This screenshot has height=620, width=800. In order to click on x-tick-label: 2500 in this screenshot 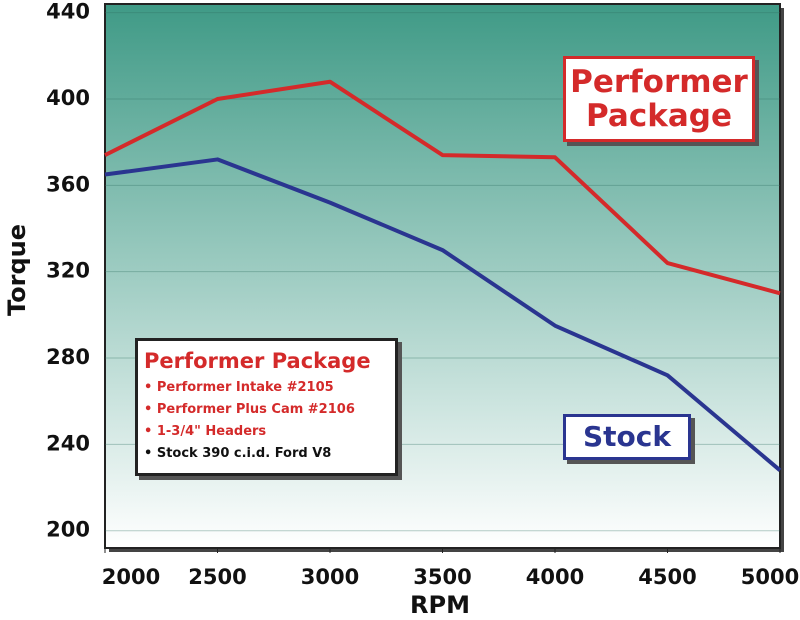, I will do `click(217, 577)`.